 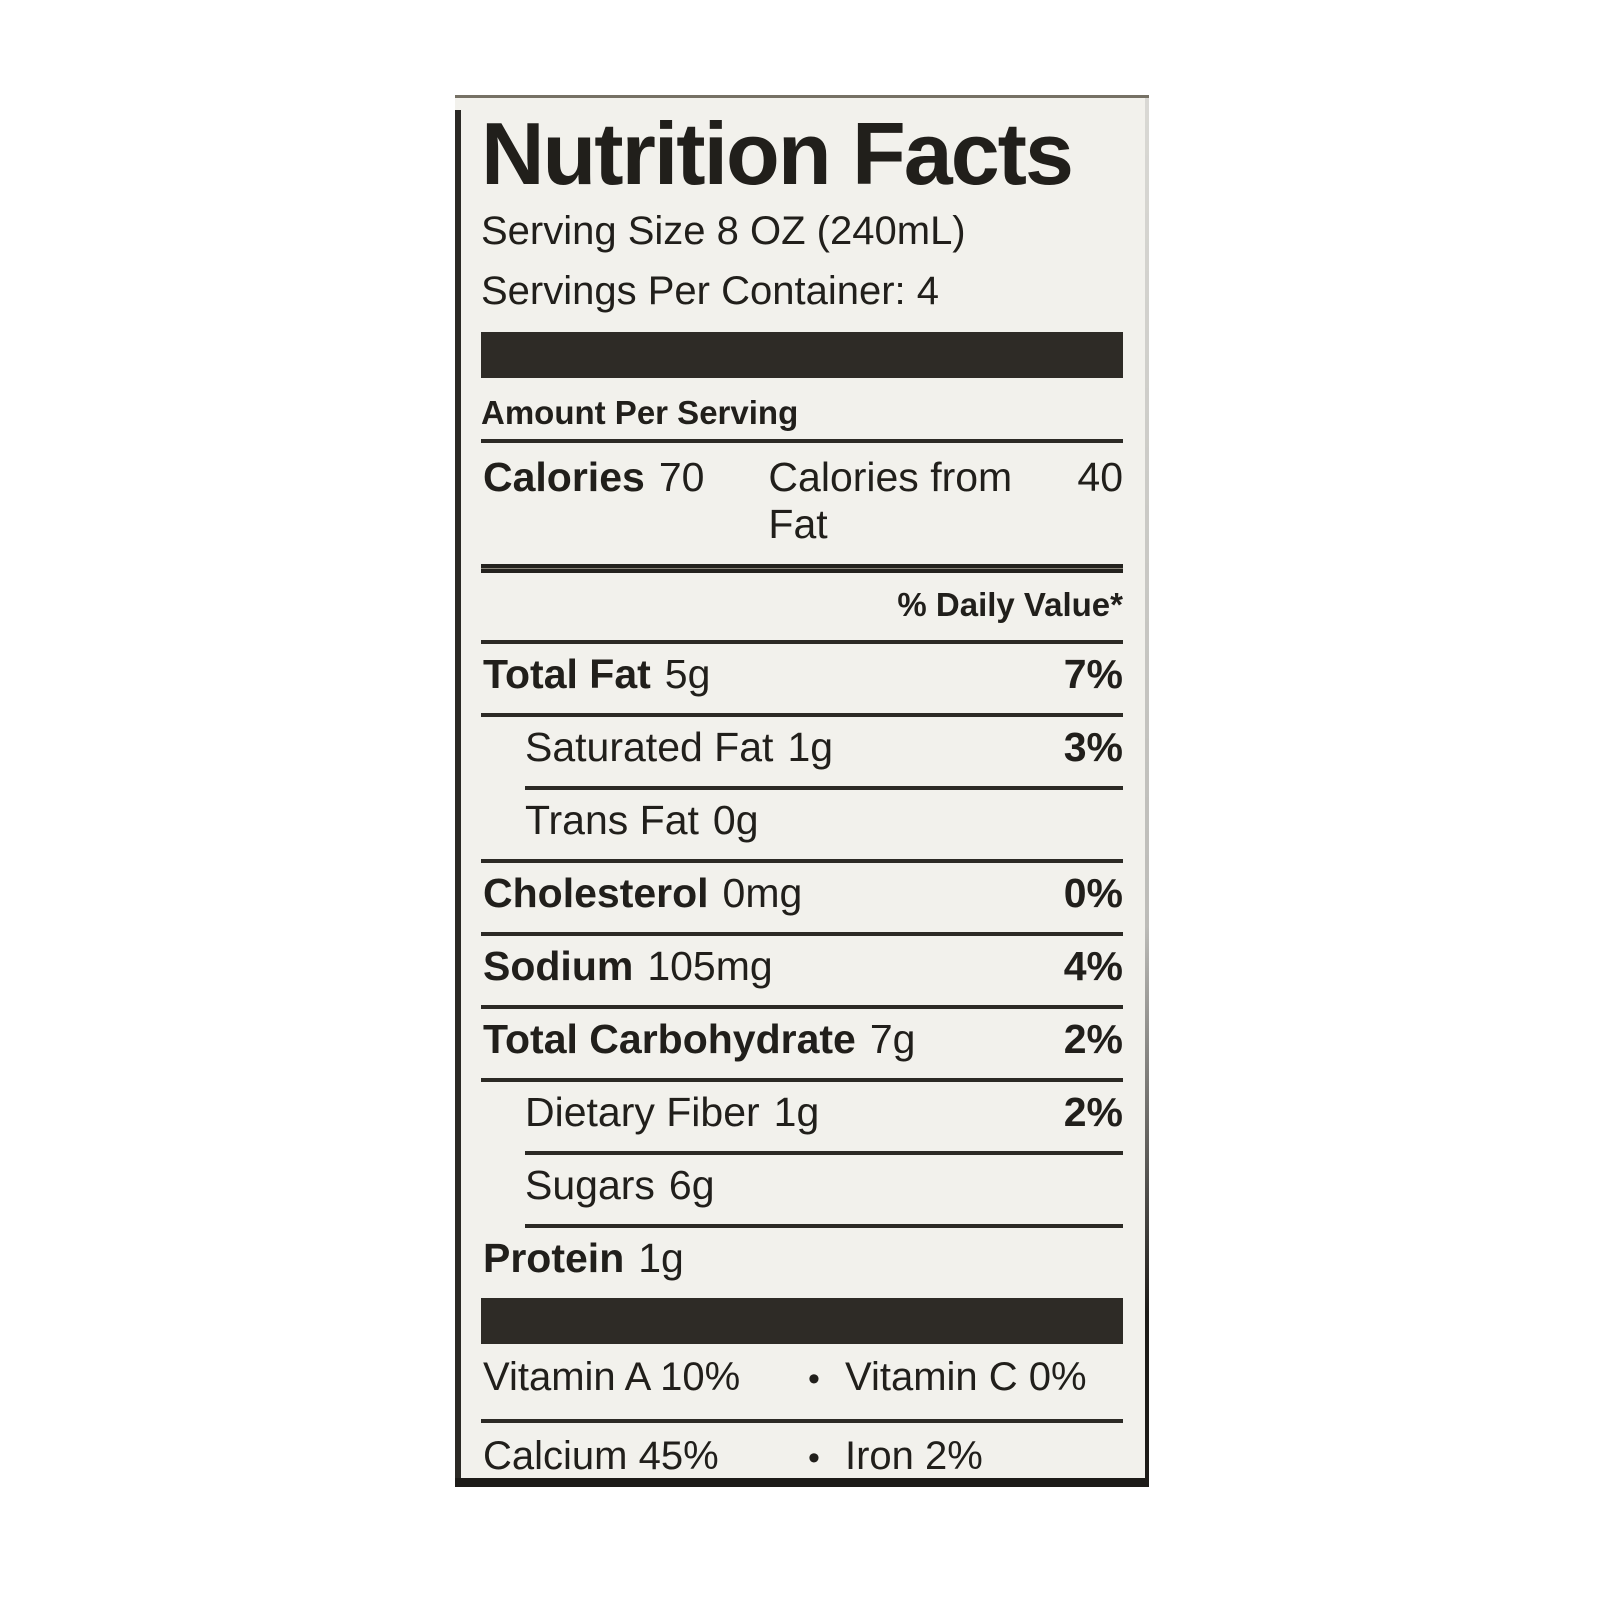 I want to click on calories-row: Calories 70 Calories from Fat 40, so click(x=802, y=501).